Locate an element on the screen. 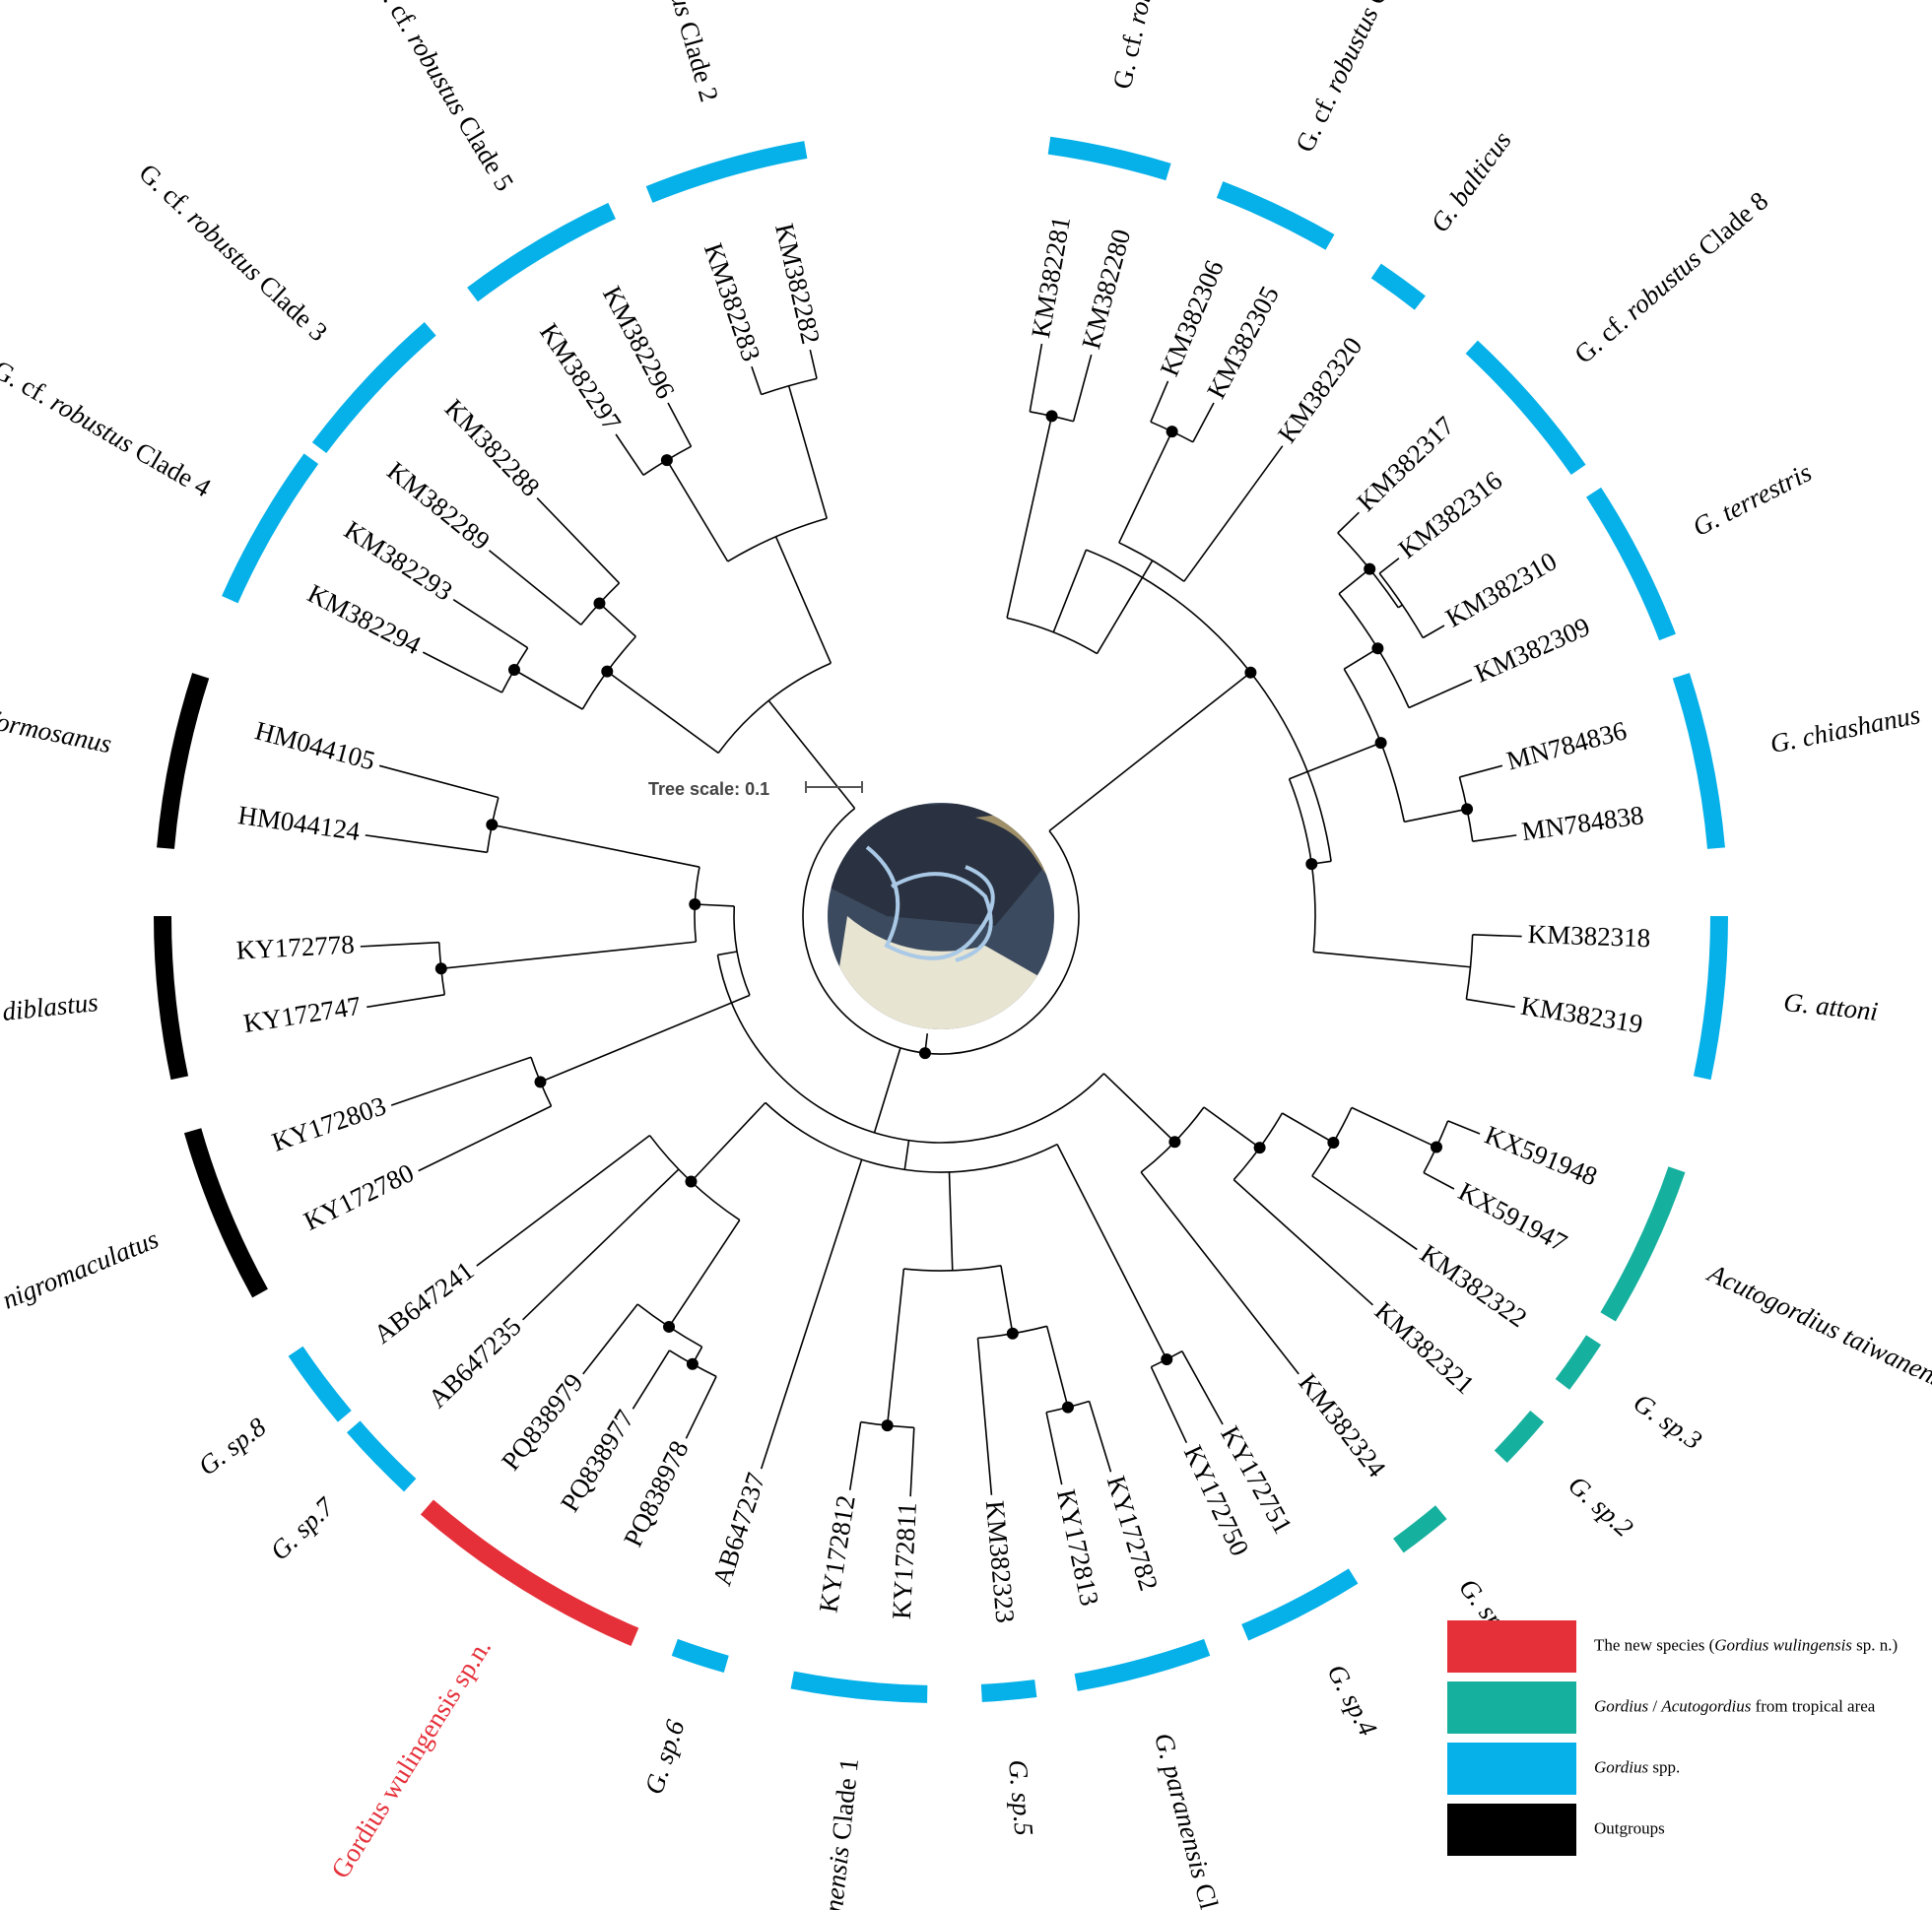  leaf-label: KM382280 is located at coordinates (1106, 289).